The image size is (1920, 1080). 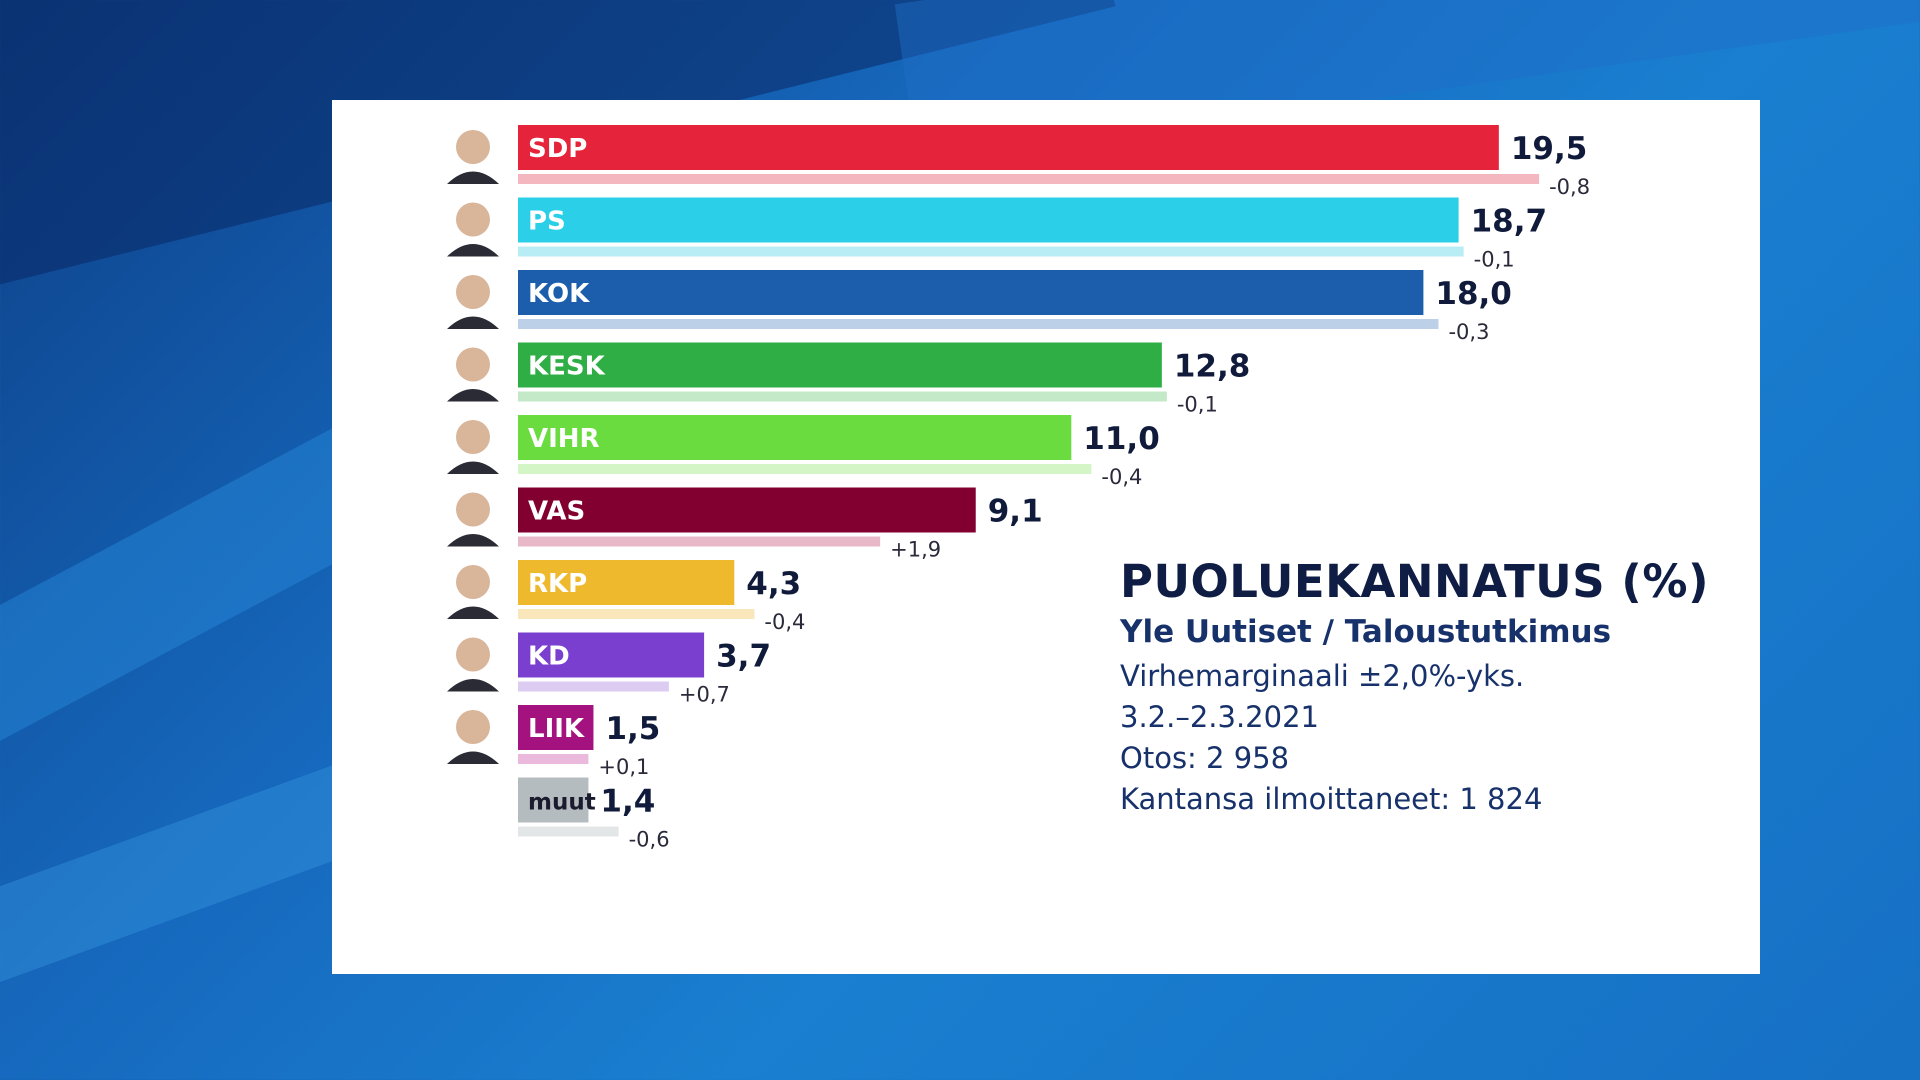 I want to click on value-label-rkp: 4,3, so click(x=773, y=584).